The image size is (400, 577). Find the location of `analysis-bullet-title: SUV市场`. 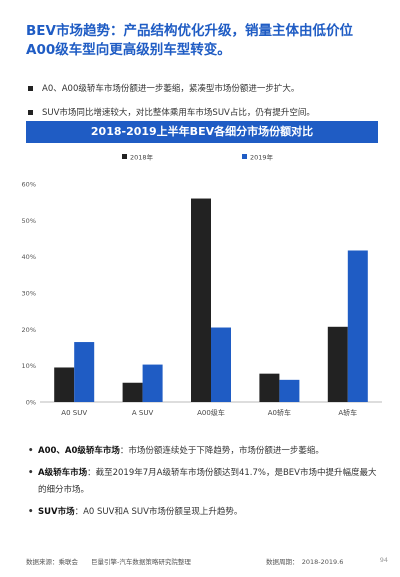

analysis-bullet-title: SUV市场 is located at coordinates (56, 512).